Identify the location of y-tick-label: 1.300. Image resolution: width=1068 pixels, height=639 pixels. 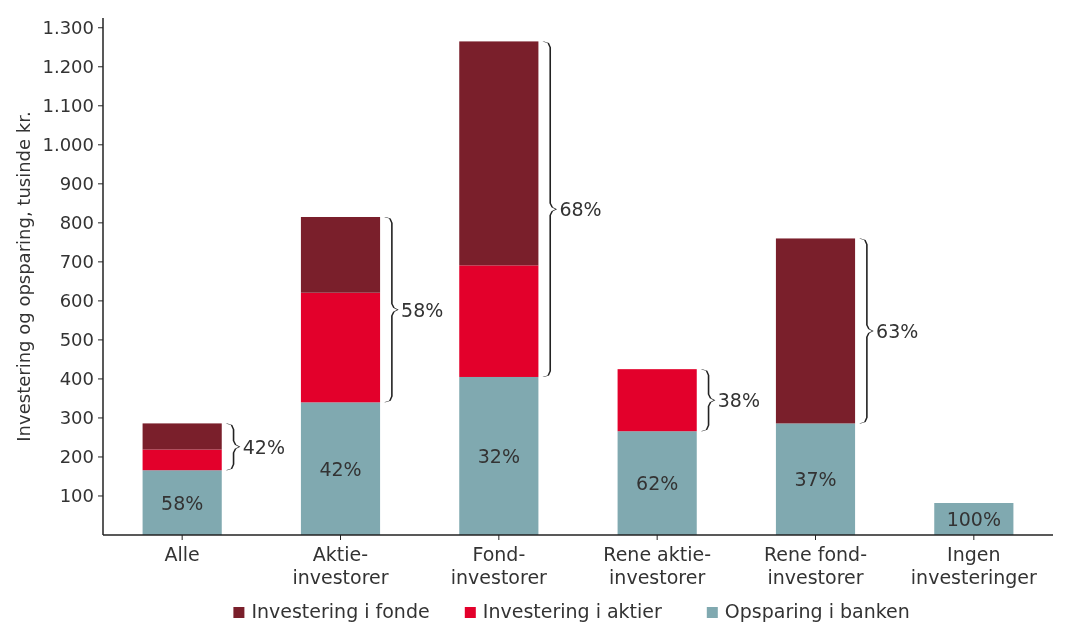
(68, 27).